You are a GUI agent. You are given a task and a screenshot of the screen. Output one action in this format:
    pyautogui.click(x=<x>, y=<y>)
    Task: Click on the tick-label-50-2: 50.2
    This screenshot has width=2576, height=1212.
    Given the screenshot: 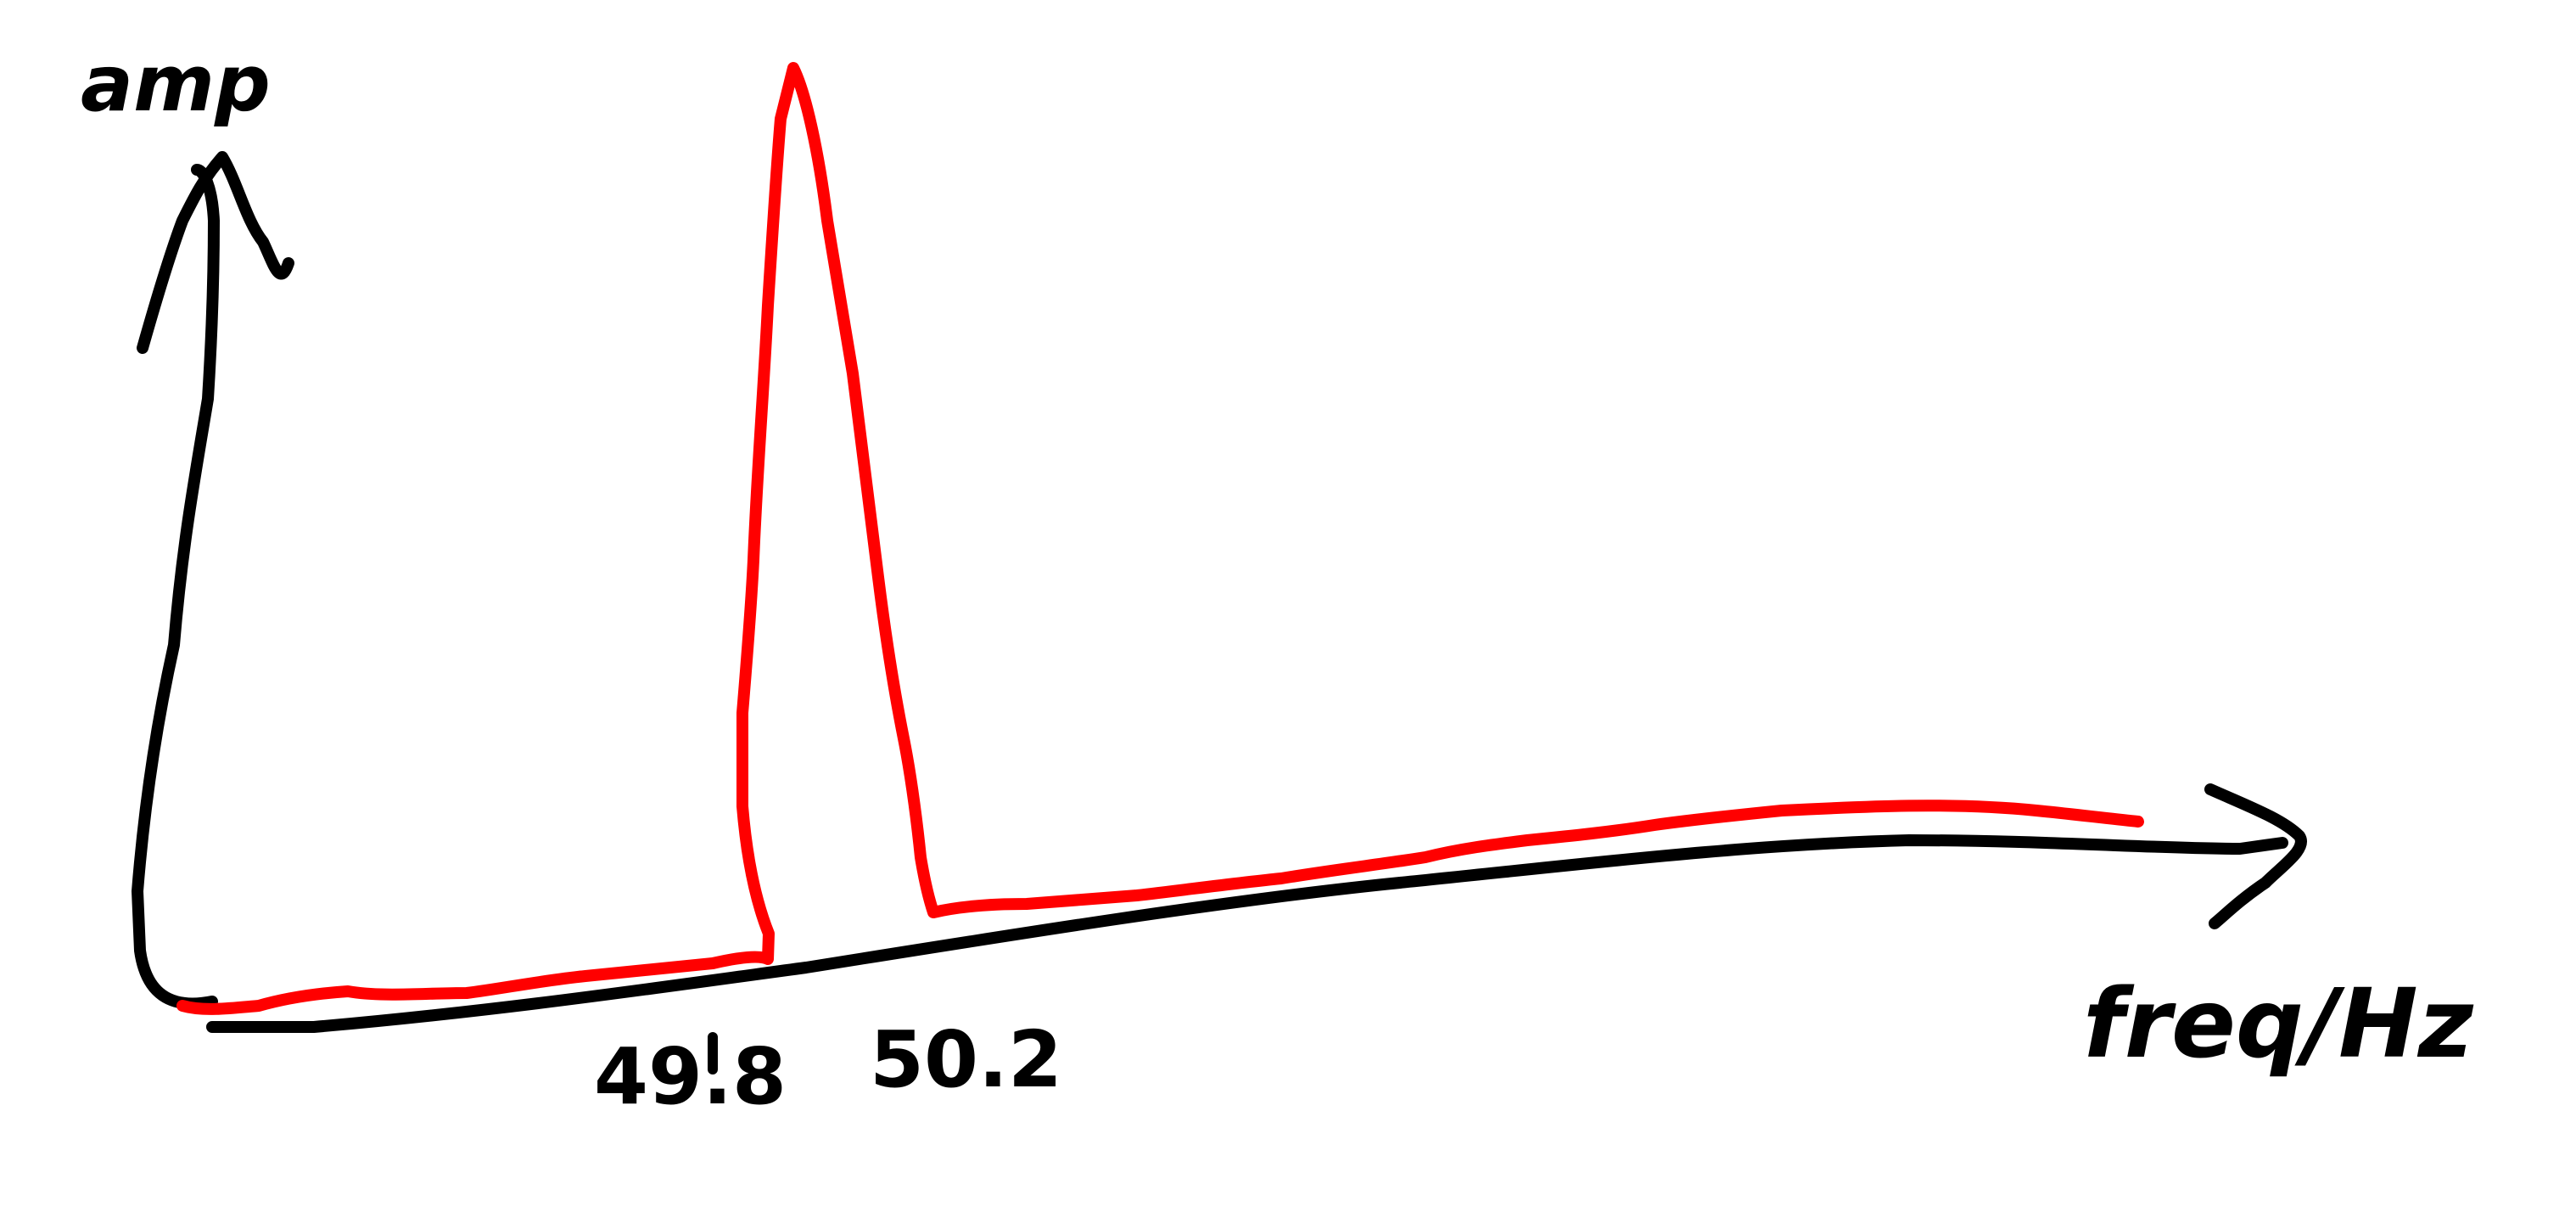 What is the action you would take?
    pyautogui.click(x=966, y=1059)
    